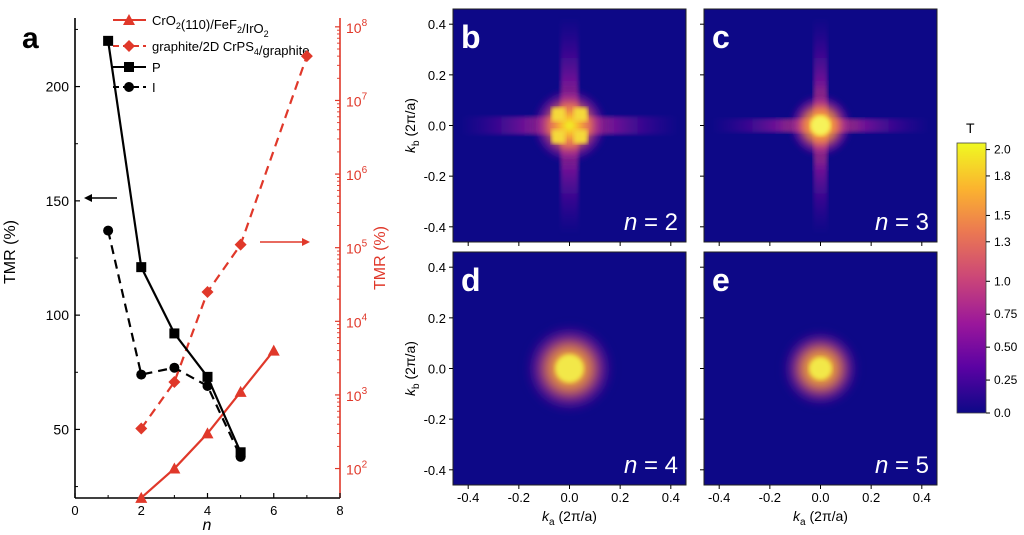  I want to click on legend-entry: P, so click(137, 67).